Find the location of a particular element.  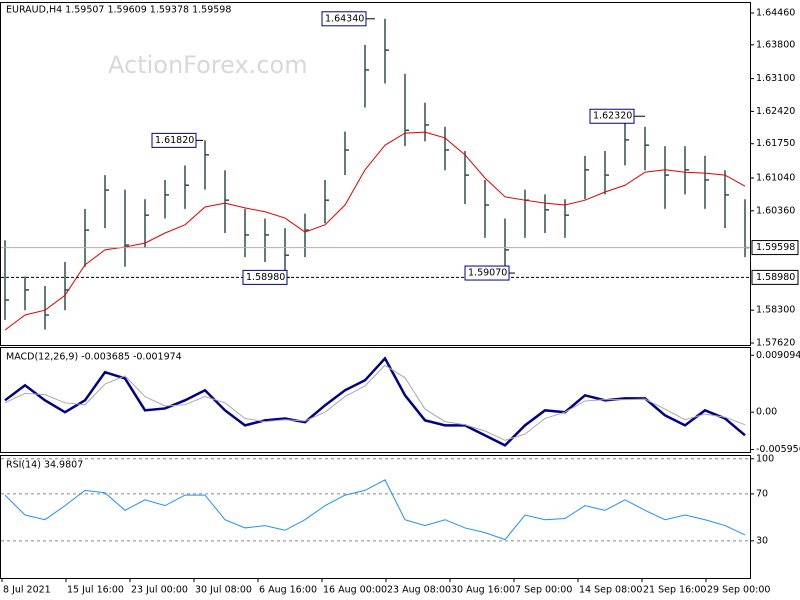

y-tick-label: 1.62420 is located at coordinates (775, 111).